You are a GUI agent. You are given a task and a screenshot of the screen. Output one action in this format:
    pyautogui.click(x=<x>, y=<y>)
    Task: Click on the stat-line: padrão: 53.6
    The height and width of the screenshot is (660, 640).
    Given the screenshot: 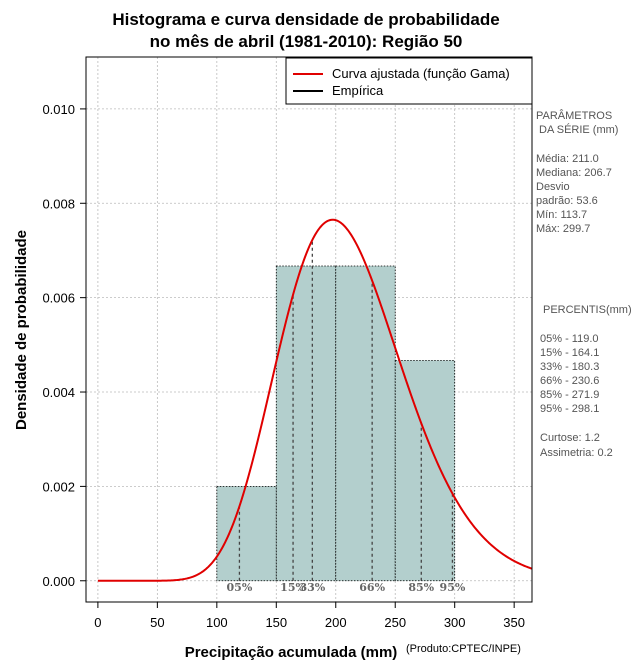 What is the action you would take?
    pyautogui.click(x=567, y=201)
    